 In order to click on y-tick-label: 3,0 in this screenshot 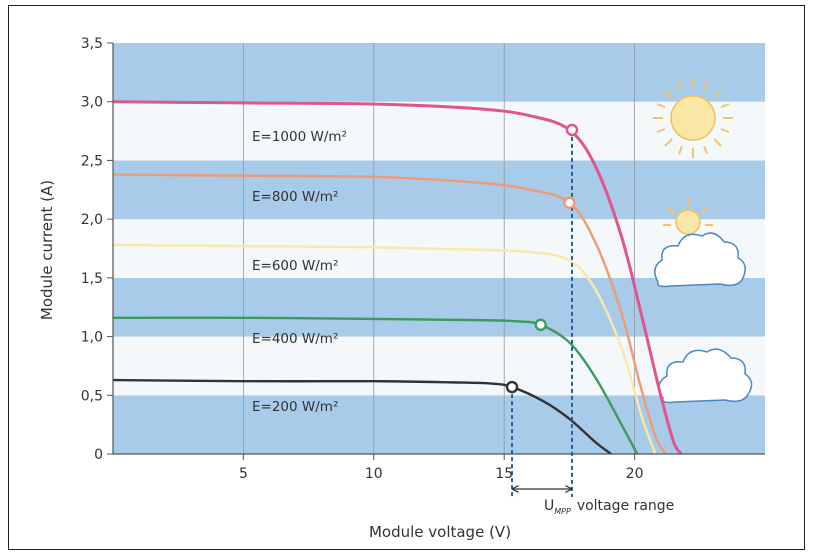, I will do `click(92, 103)`.